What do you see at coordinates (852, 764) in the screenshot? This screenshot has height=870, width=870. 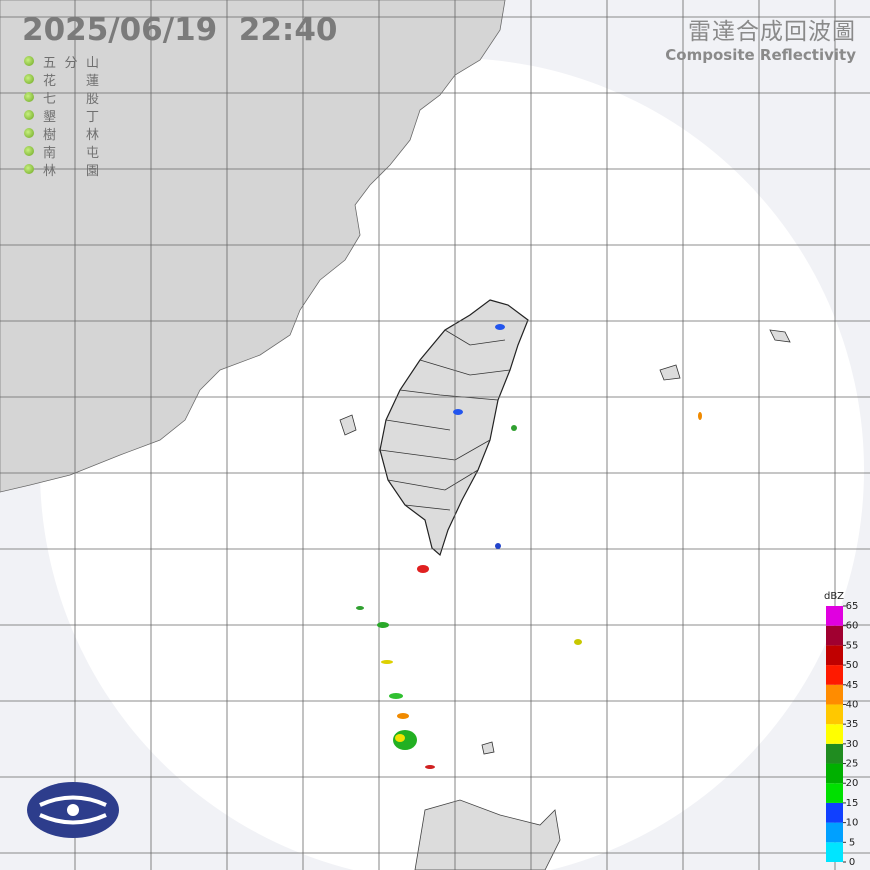 I see `legend-tick-label: 25` at bounding box center [852, 764].